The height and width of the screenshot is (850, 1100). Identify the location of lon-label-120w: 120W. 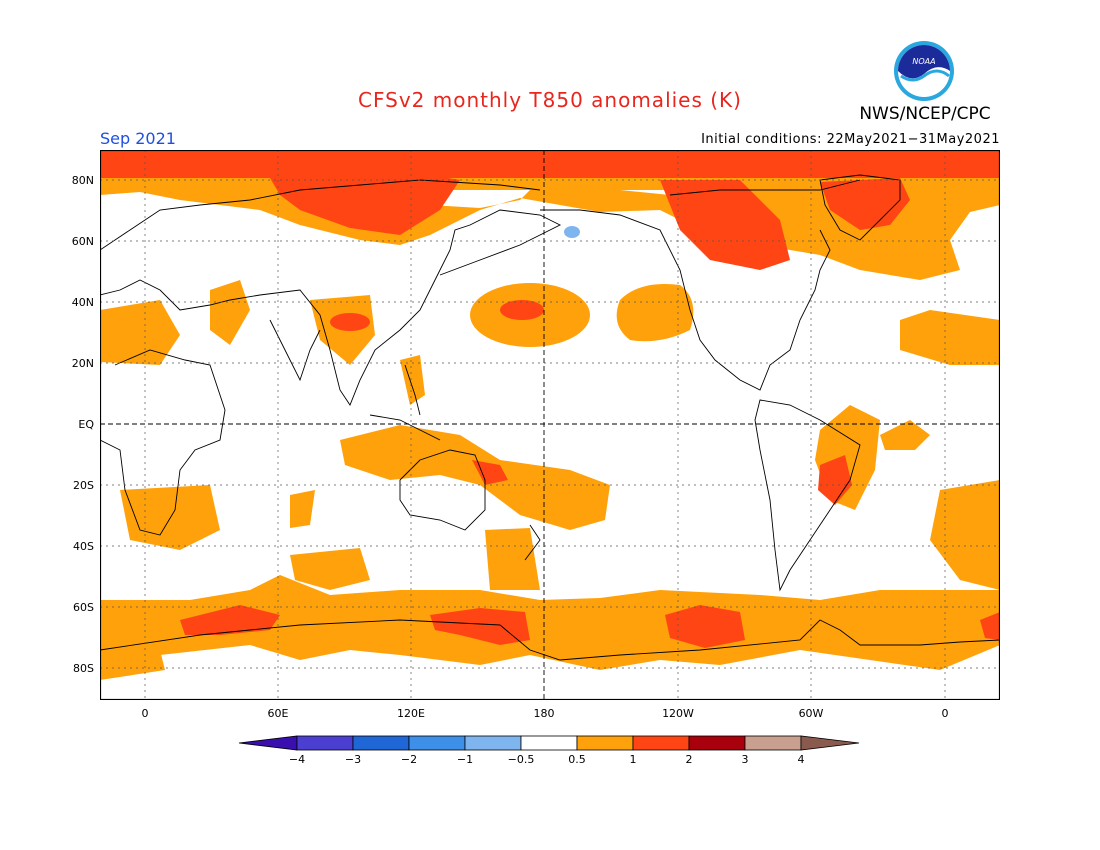
(678, 713).